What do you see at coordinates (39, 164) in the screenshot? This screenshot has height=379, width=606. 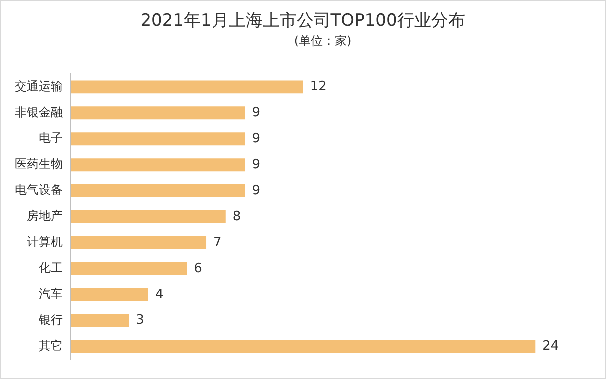 I see `y-tick-label: 医药生物` at bounding box center [39, 164].